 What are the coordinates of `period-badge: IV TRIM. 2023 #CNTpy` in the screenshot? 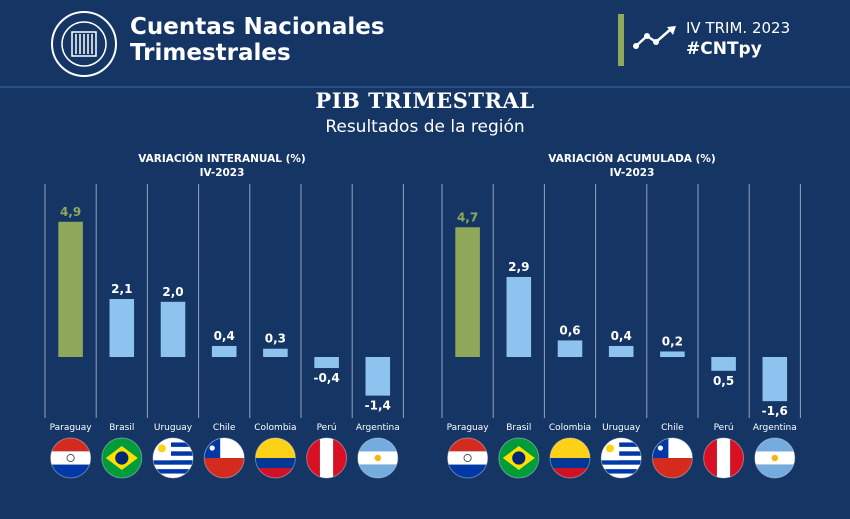 It's located at (756, 39).